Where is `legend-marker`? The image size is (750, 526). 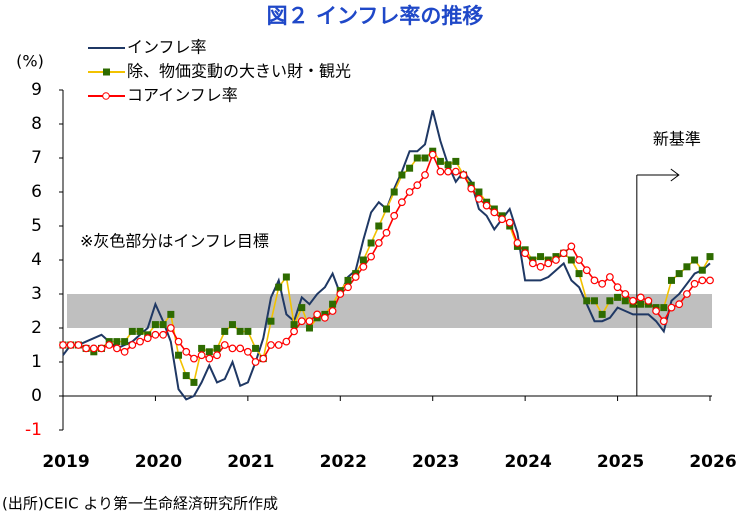 legend-marker is located at coordinates (106, 72).